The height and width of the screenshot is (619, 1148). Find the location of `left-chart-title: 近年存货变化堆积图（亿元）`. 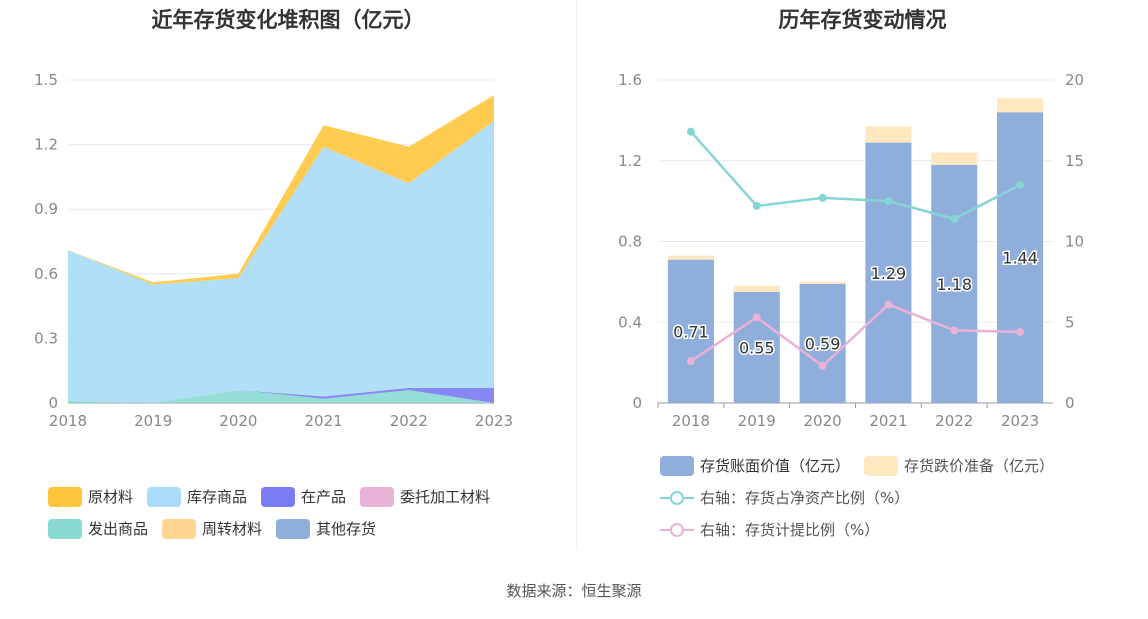

left-chart-title: 近年存货变化堆积图（亿元） is located at coordinates (288, 20).